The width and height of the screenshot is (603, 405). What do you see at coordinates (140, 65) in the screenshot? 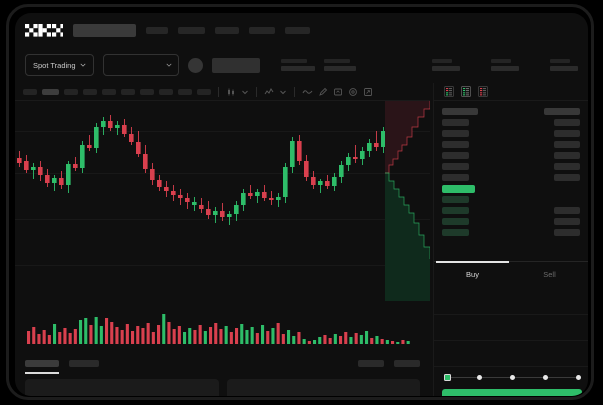
I see `trading-pair-select` at bounding box center [140, 65].